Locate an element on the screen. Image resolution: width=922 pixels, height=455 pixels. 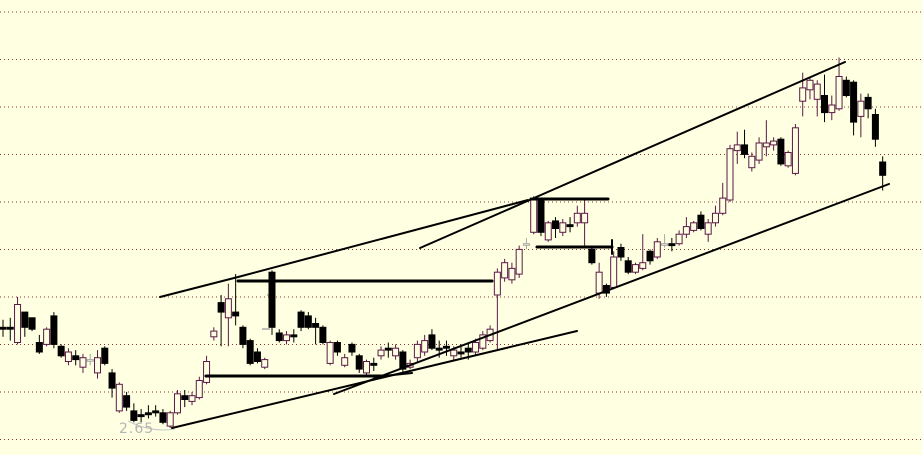
channel-top-line is located at coordinates (689, 130).